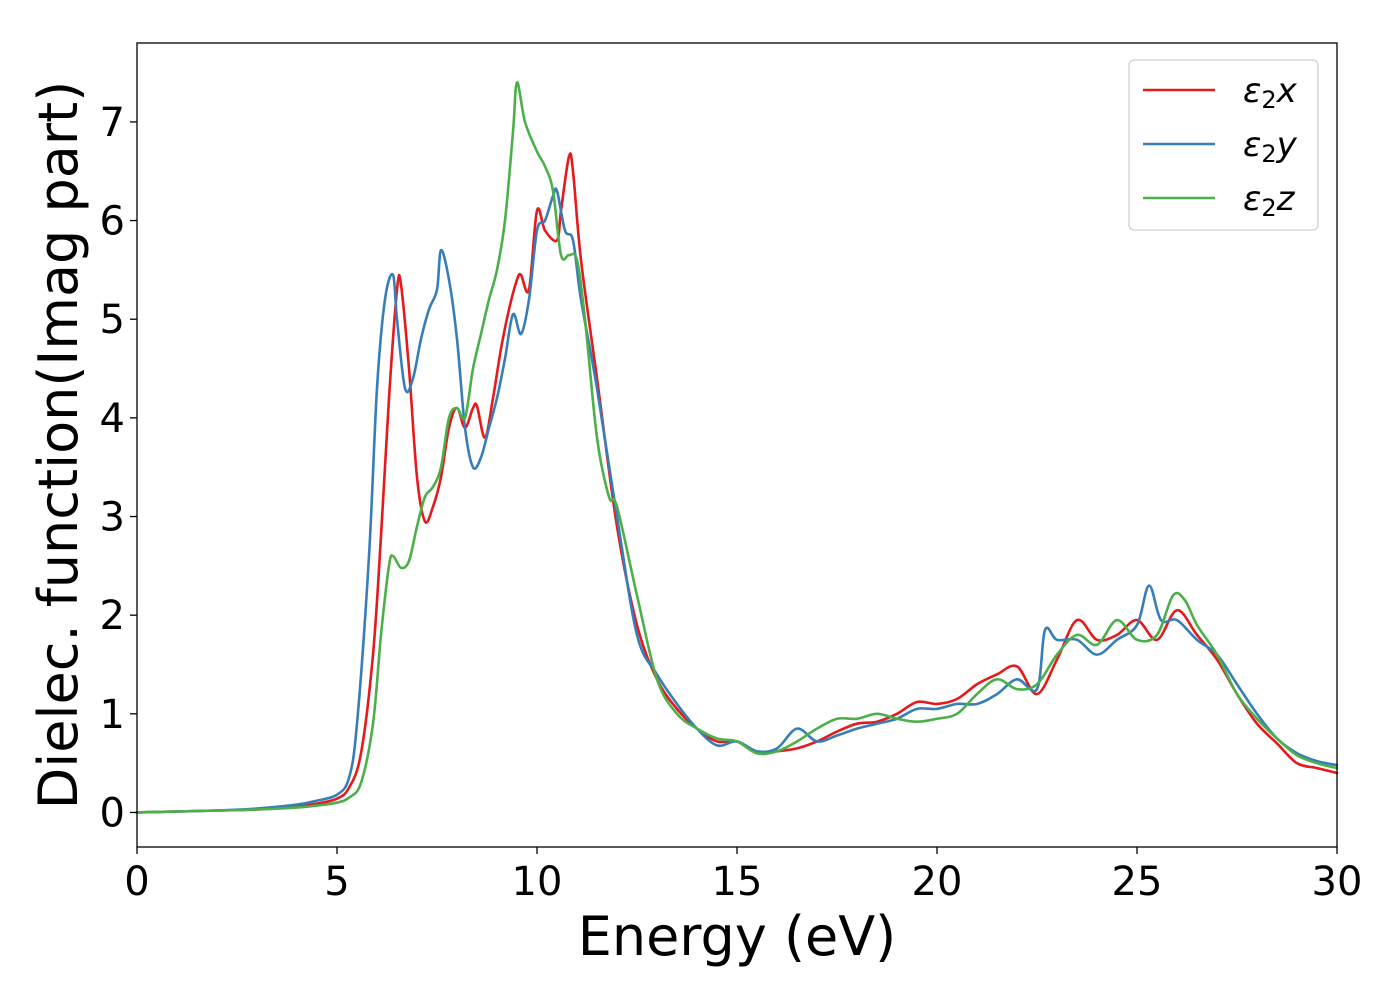 This screenshot has width=1400, height=1000. Describe the element at coordinates (1337, 882) in the screenshot. I see `x-tick-label: 30` at that location.